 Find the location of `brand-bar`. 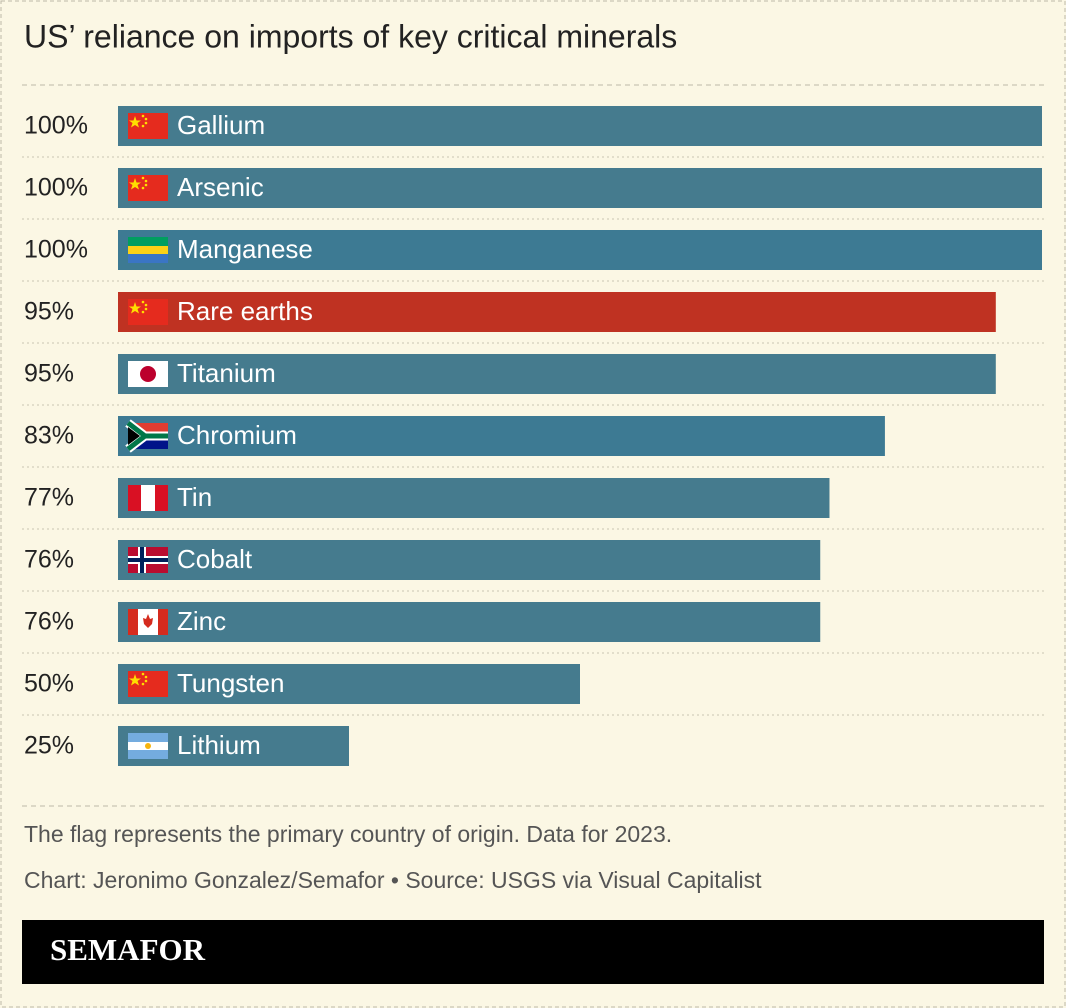

brand-bar is located at coordinates (533, 952).